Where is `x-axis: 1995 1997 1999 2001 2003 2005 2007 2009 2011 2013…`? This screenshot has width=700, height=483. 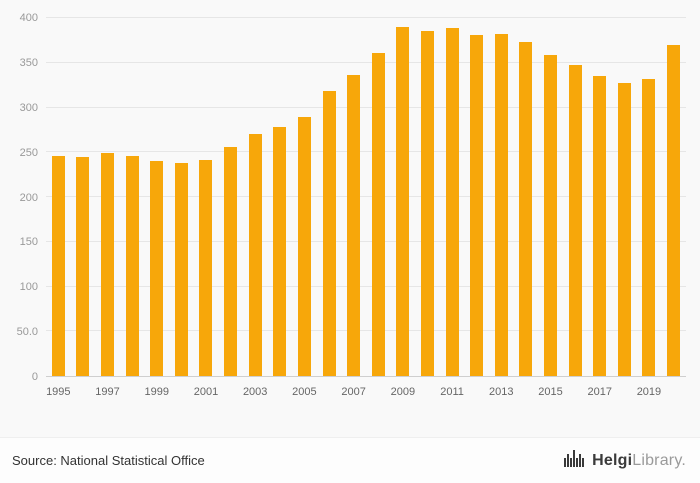
x-axis: 1995 1997 1999 2001 2003 2005 2007 2009 2011 2013… is located at coordinates (366, 390).